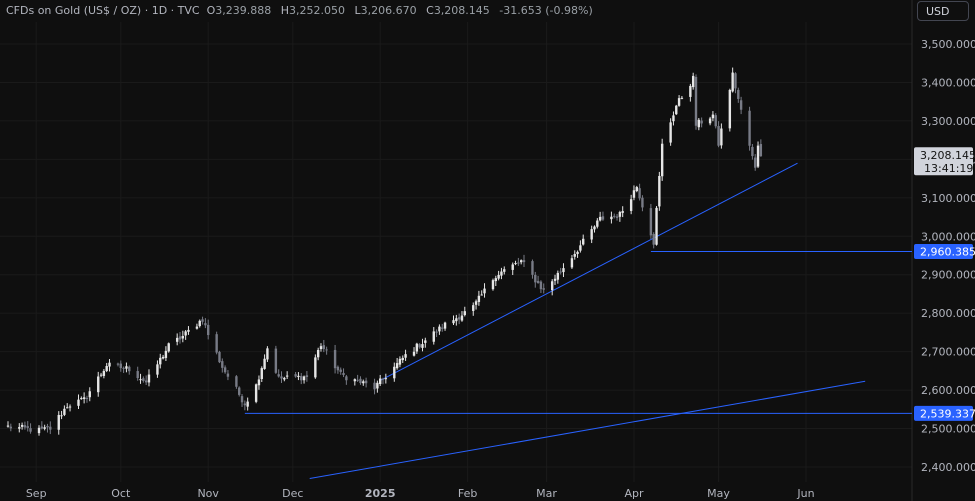 Image resolution: width=975 pixels, height=501 pixels. What do you see at coordinates (948, 82) in the screenshot?
I see `y-tick-label: 3,400.000` at bounding box center [948, 82].